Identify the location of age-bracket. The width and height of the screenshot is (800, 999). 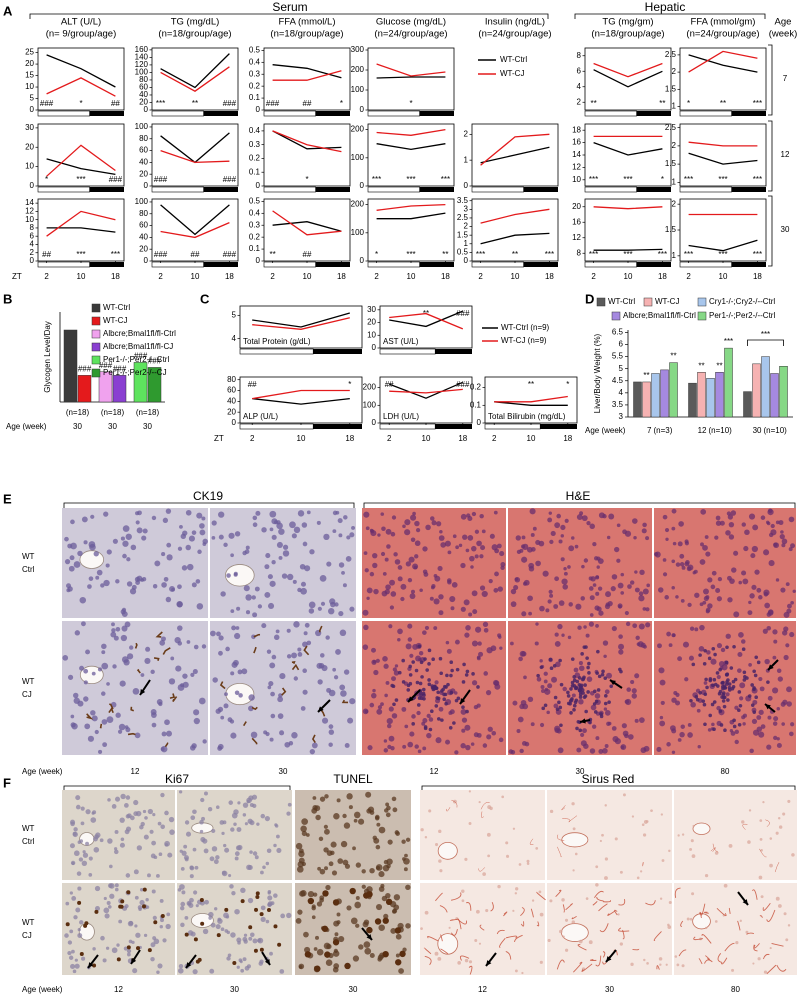
(770, 156).